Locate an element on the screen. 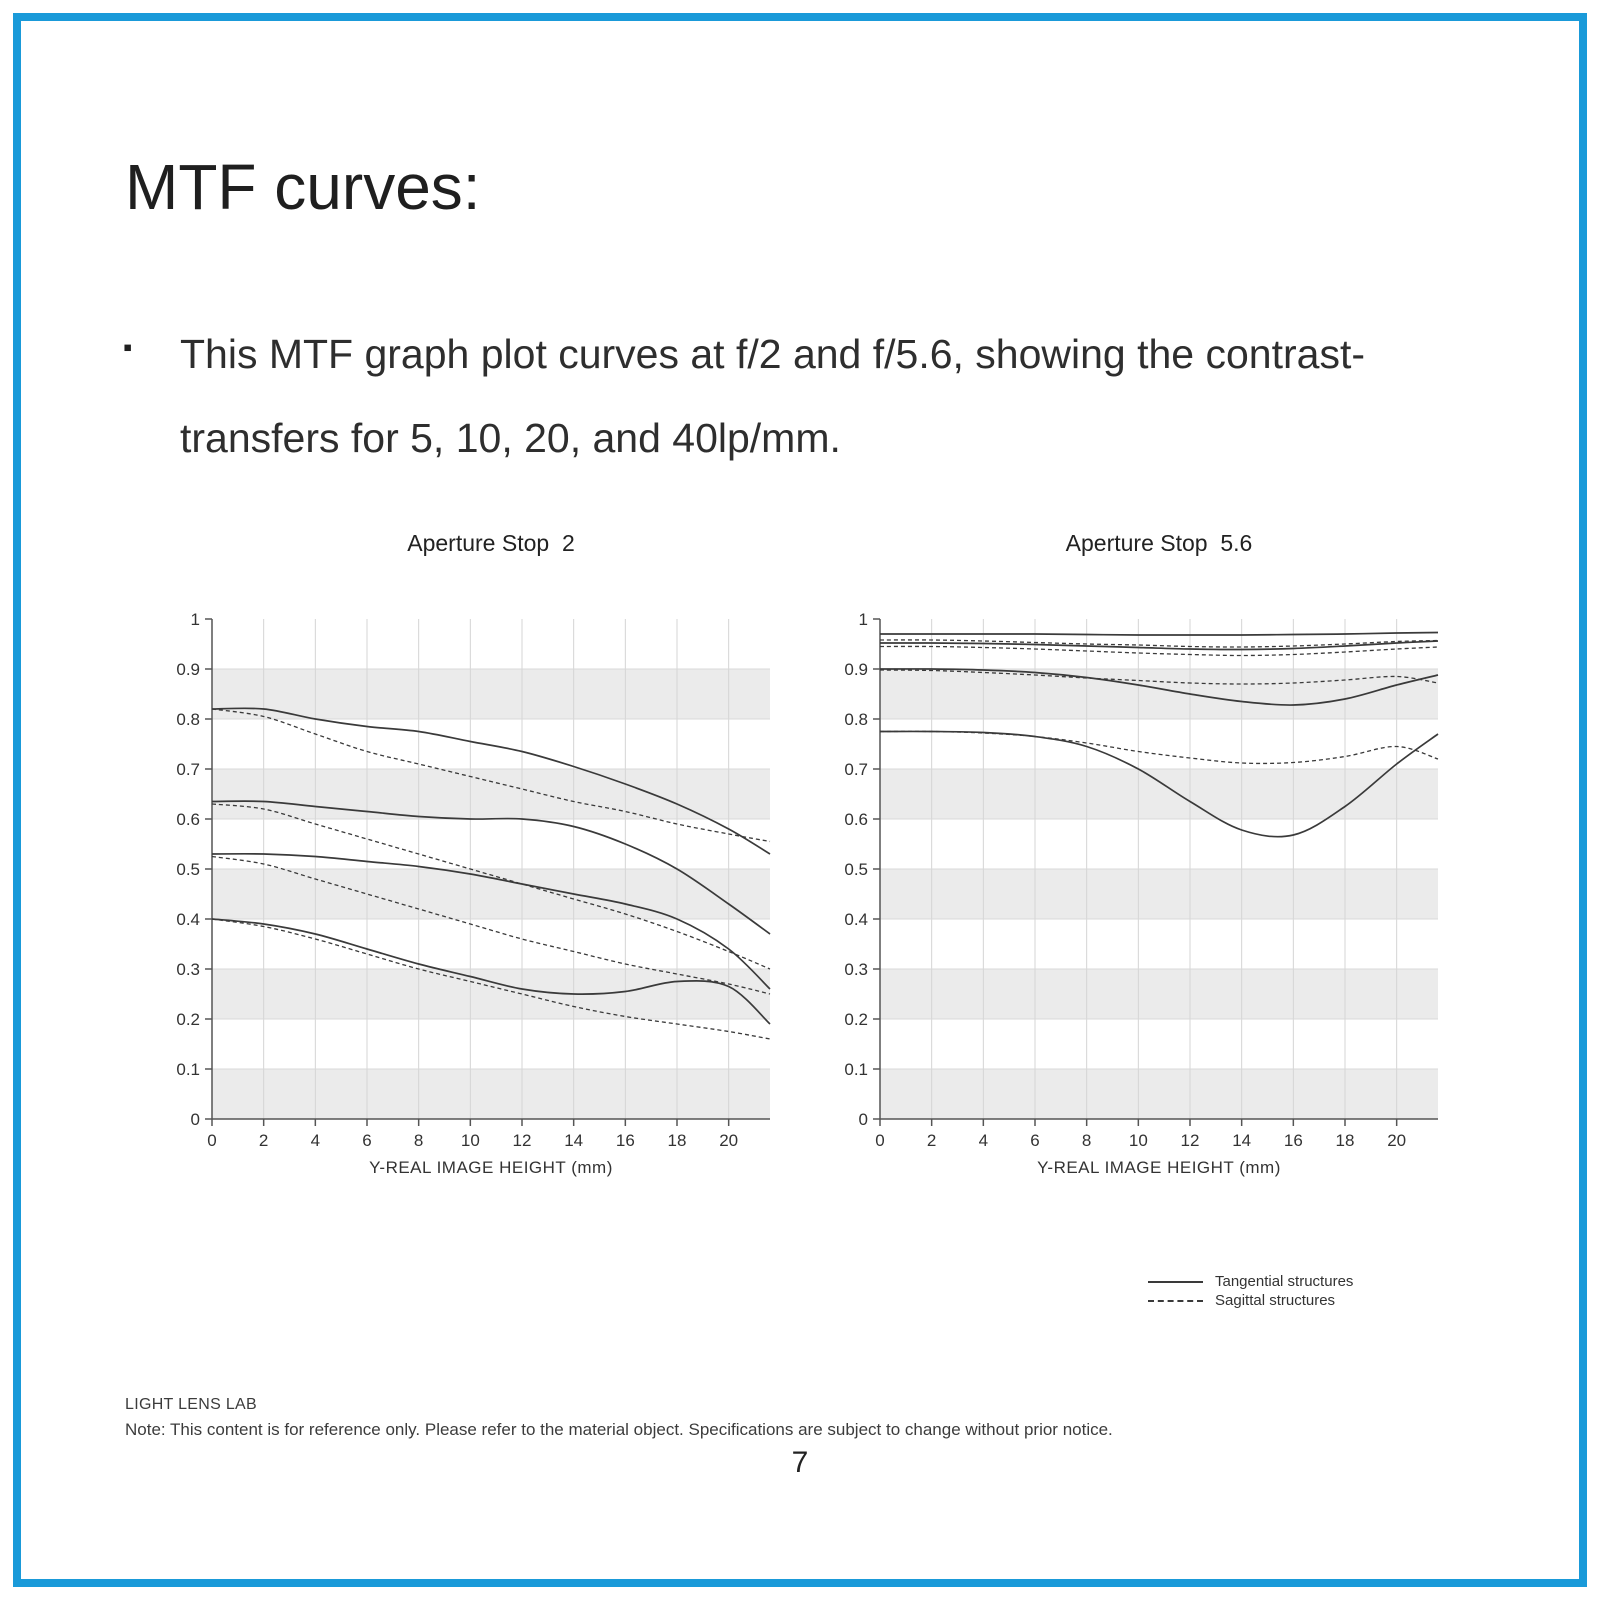 The width and height of the screenshot is (1600, 1600). footer-brand: LIGHT LENS LAB is located at coordinates (191, 1404).